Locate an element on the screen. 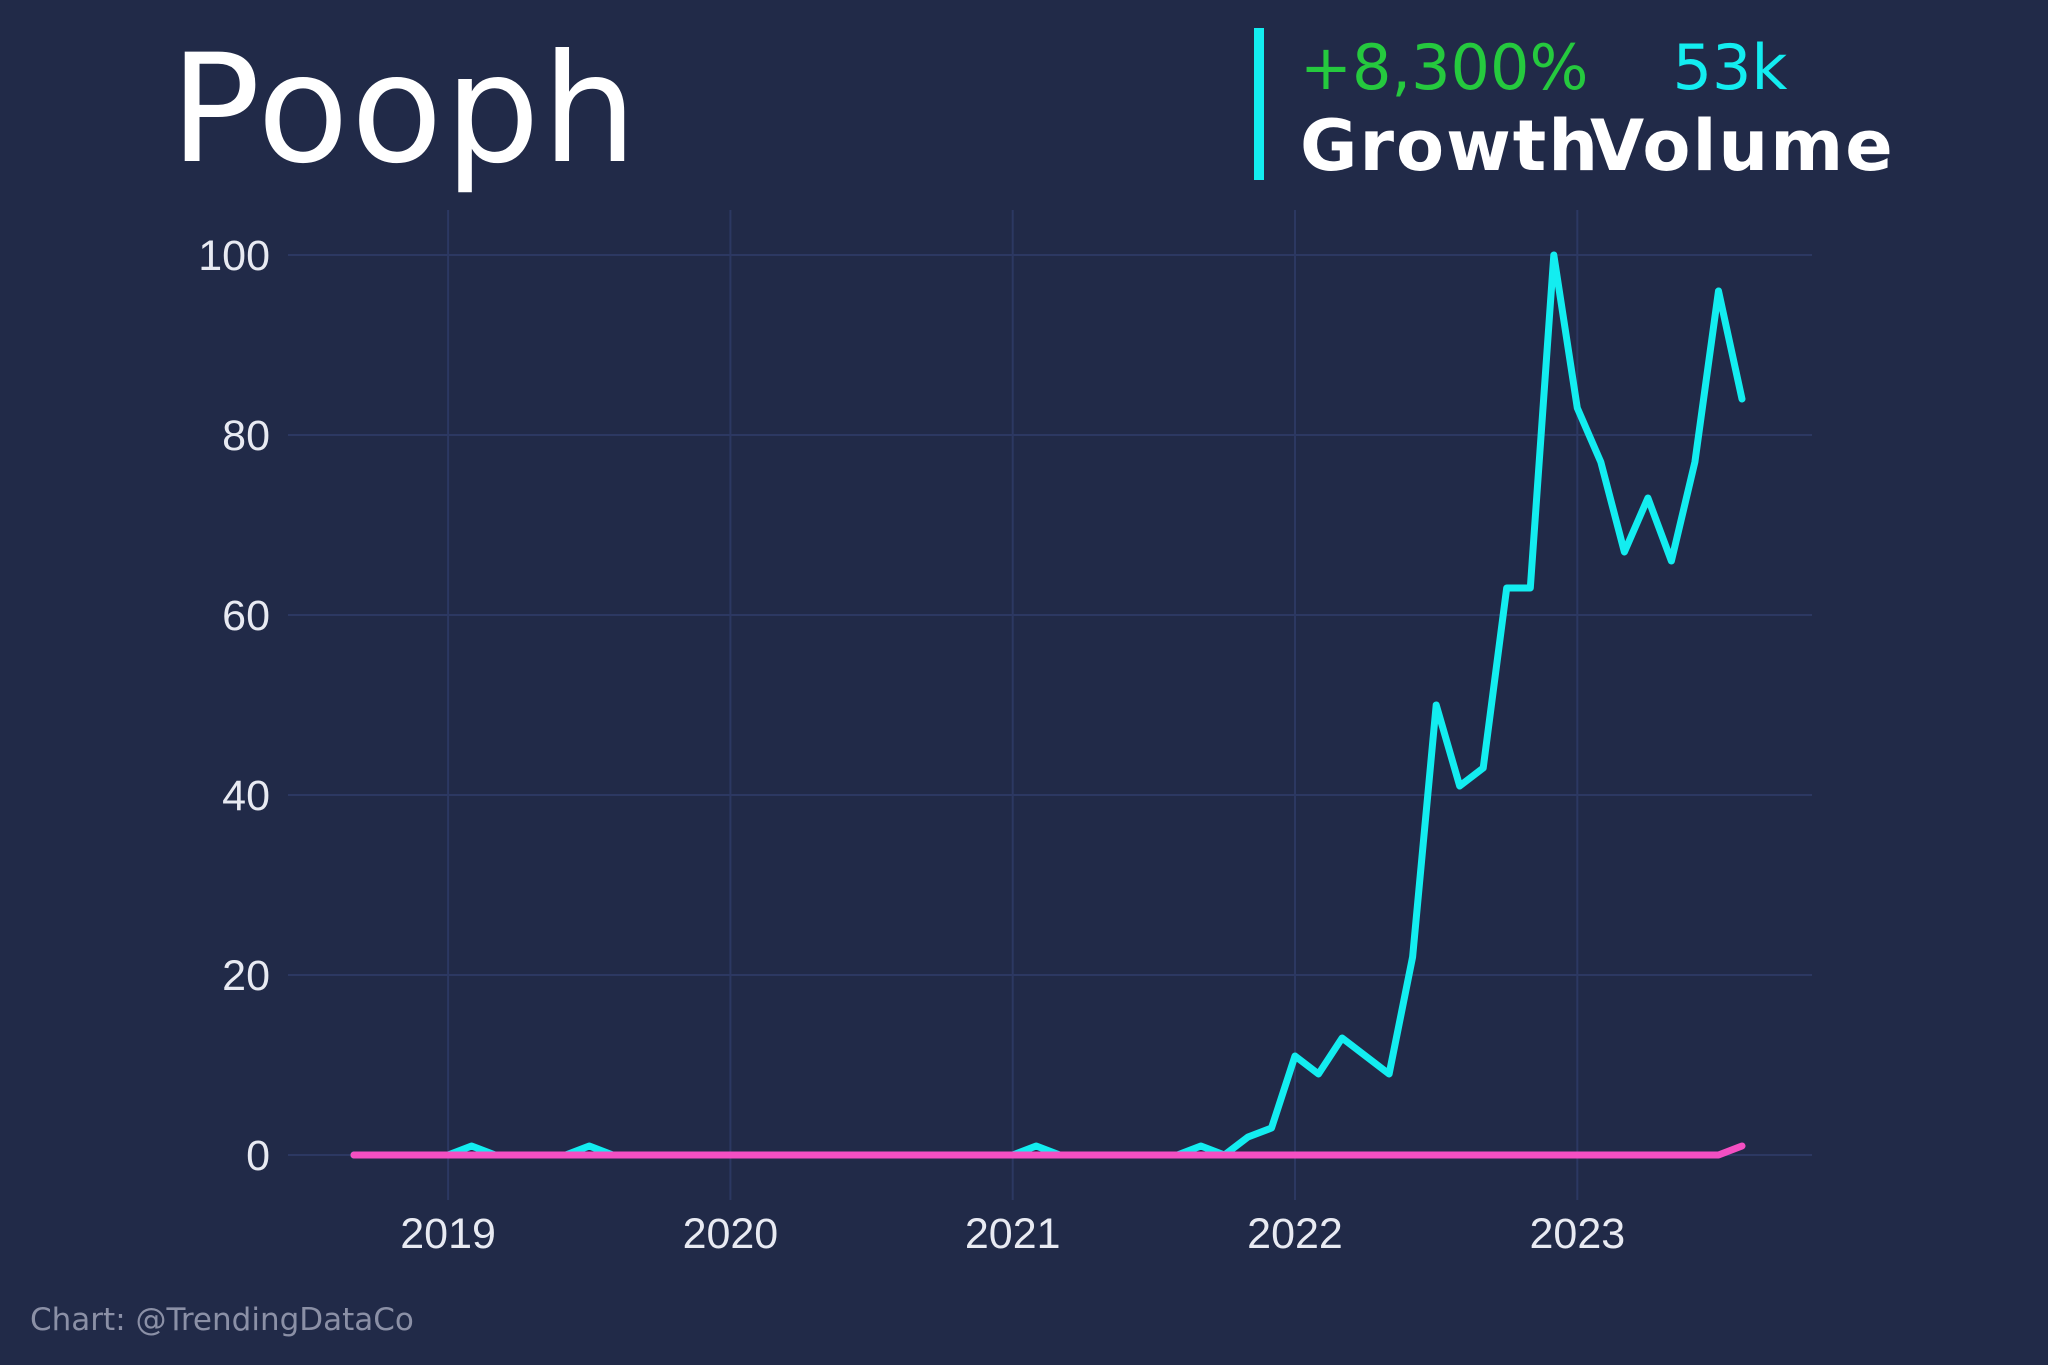 This screenshot has height=1365, width=2048. page-title: Pooph is located at coordinates (404, 110).